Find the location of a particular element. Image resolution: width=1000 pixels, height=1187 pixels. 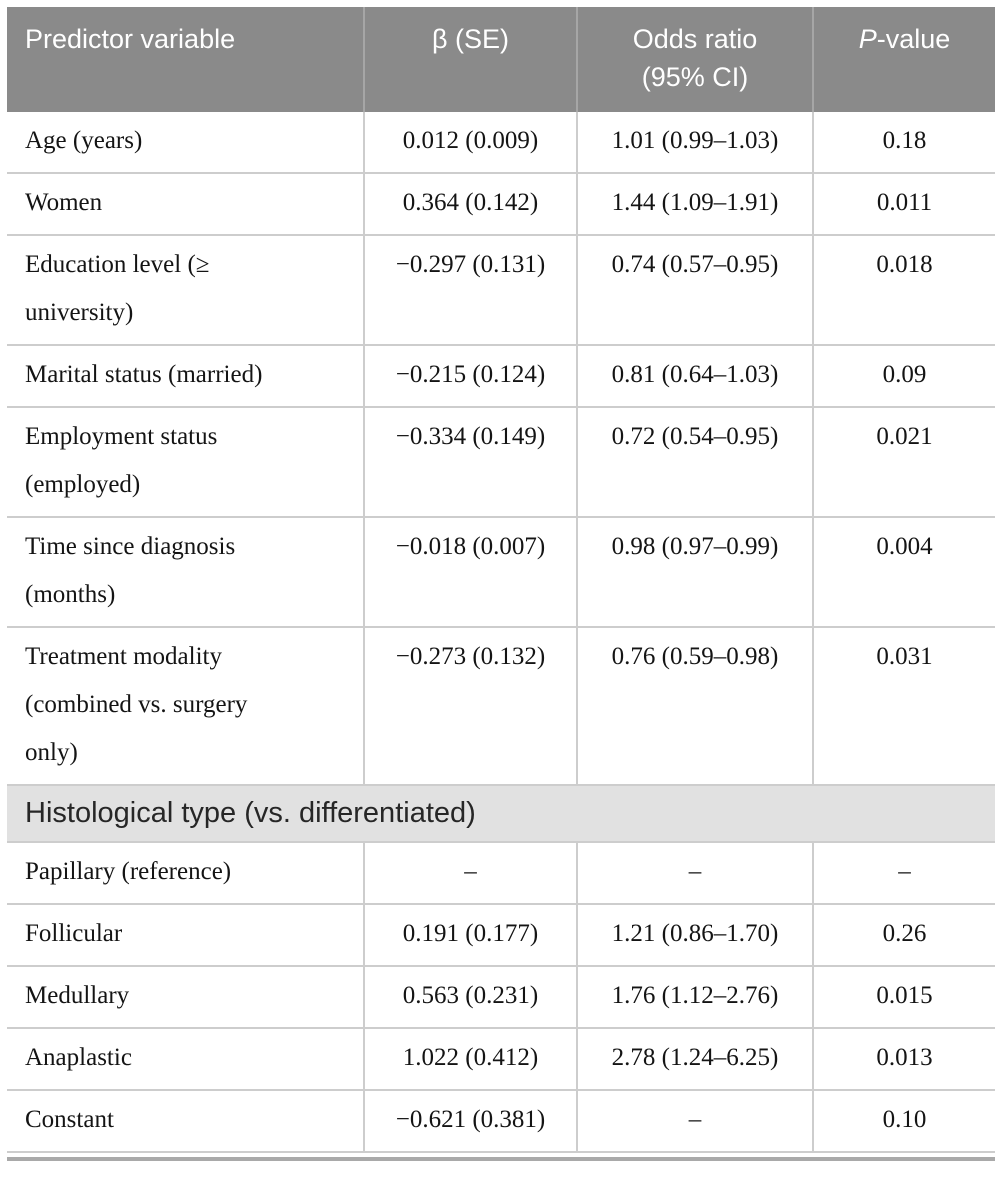

cell-beta-se: 0.364 (0.142) is located at coordinates (471, 204).